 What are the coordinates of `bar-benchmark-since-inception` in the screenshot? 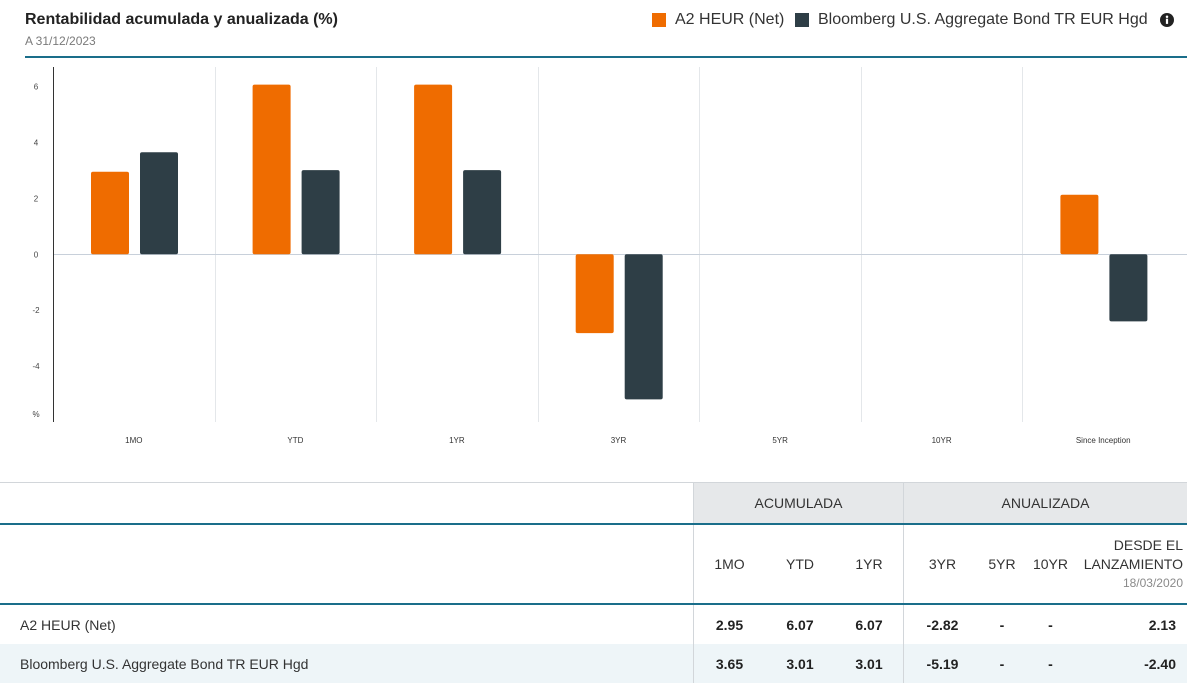 It's located at (1128, 288).